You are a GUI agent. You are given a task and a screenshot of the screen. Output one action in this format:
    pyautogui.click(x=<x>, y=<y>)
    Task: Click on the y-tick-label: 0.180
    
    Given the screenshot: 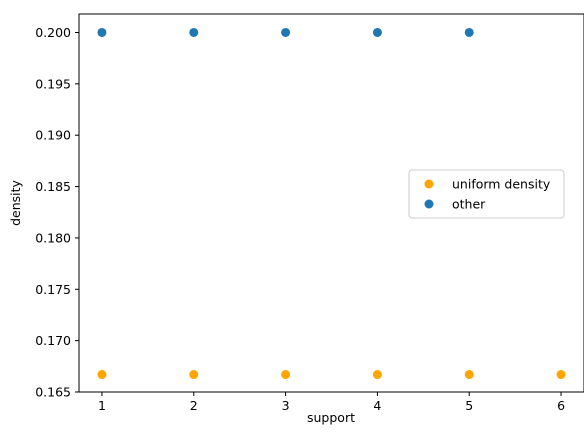 What is the action you would take?
    pyautogui.click(x=53, y=237)
    